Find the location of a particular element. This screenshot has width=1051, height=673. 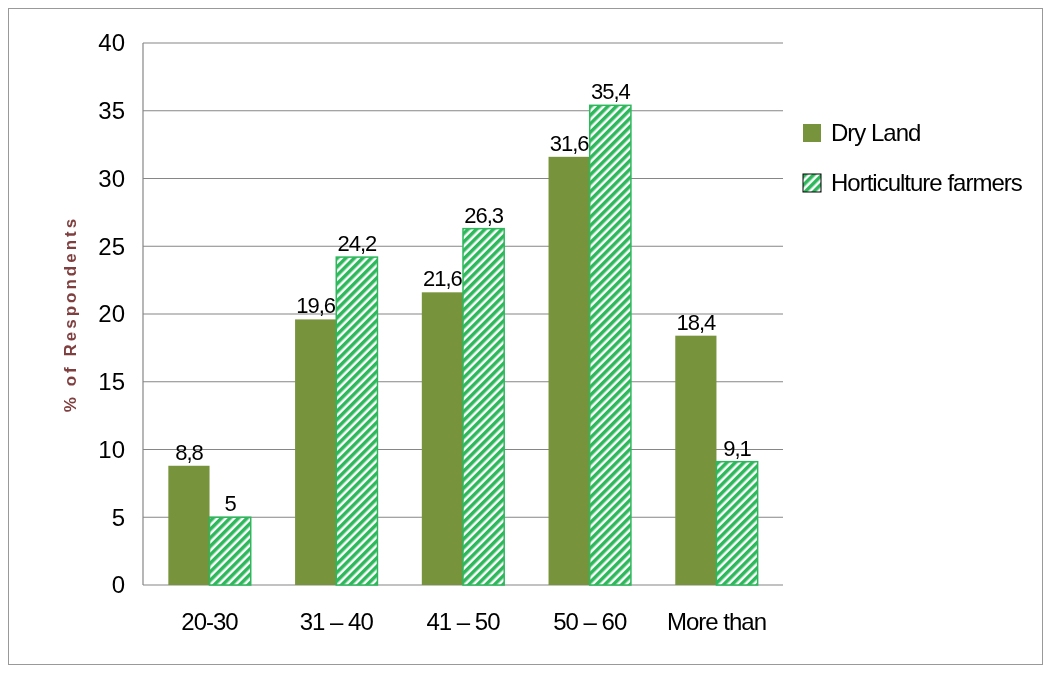

legend-label: Horticulture farmers is located at coordinates (927, 183).